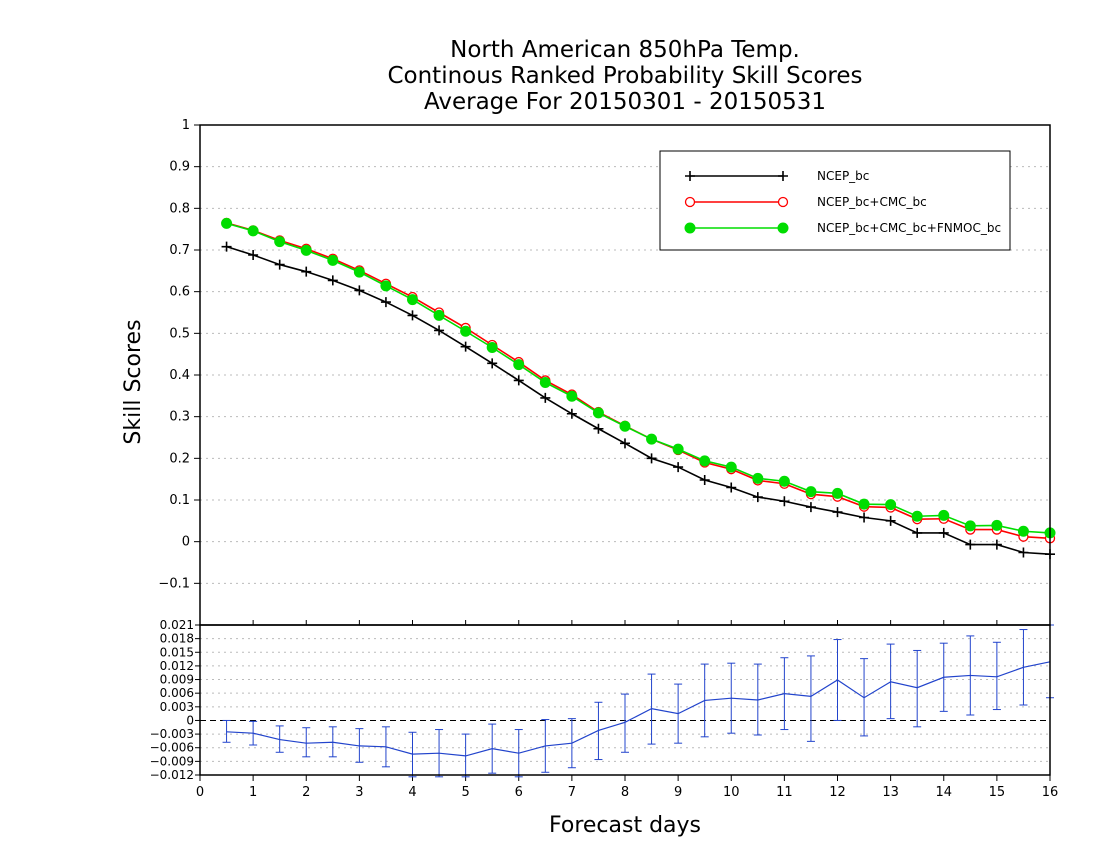  What do you see at coordinates (172, 734) in the screenshot?
I see `bottom-y-tick-label: −0.003` at bounding box center [172, 734].